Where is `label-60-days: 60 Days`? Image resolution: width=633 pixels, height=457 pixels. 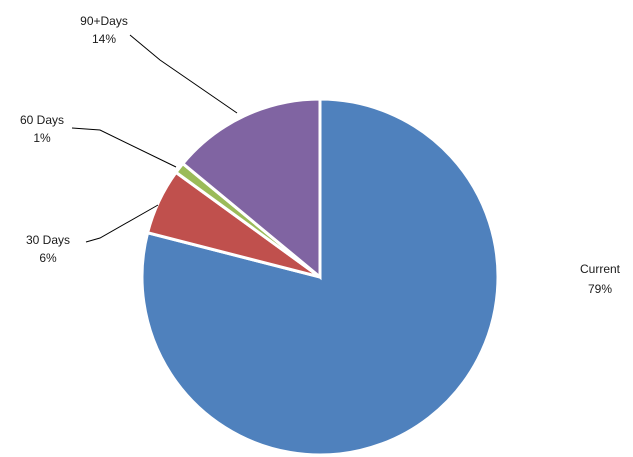
label-60-days: 60 Days is located at coordinates (42, 120).